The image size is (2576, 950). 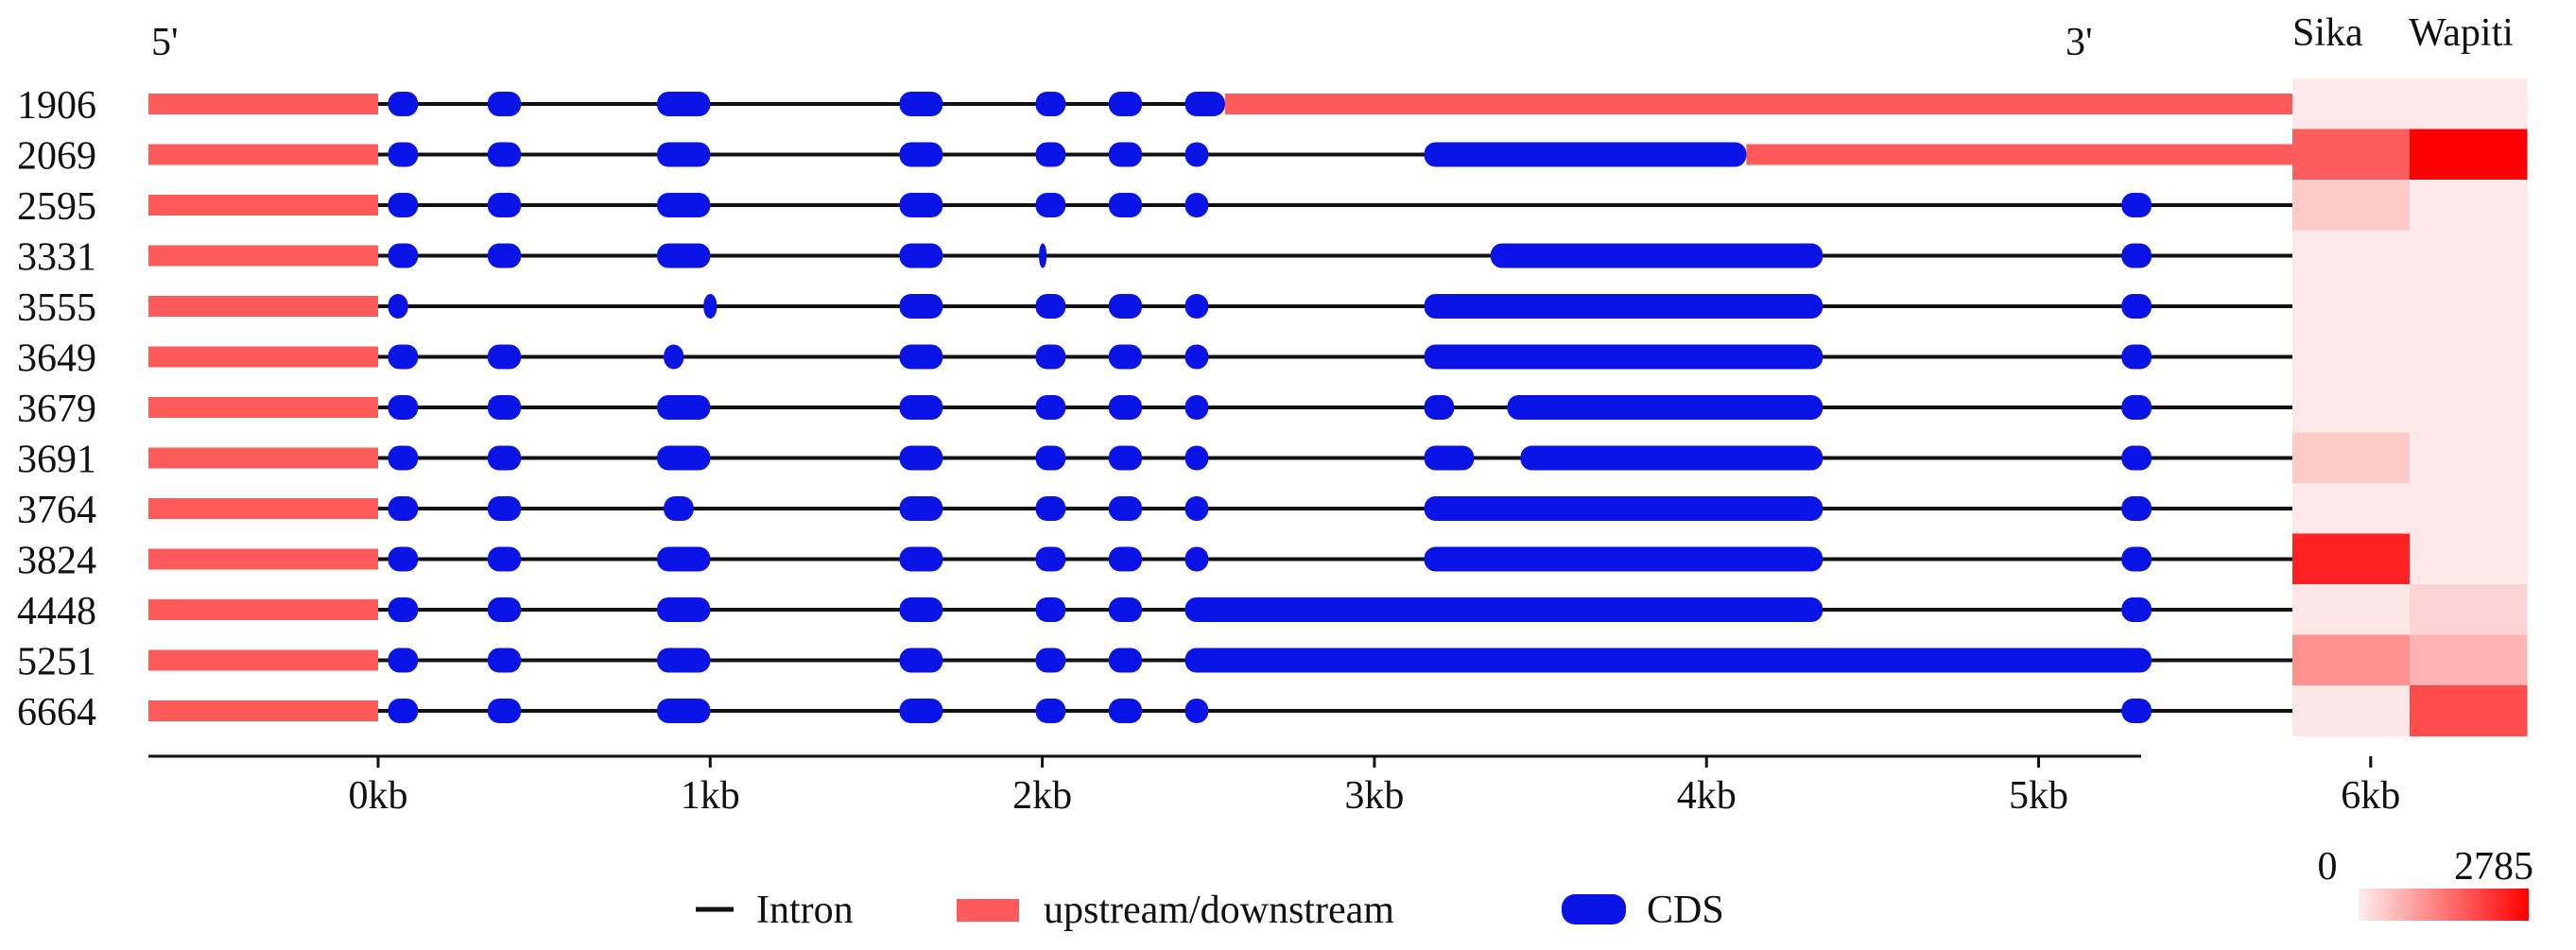 I want to click on transcript-label: 2595, so click(x=56, y=207).